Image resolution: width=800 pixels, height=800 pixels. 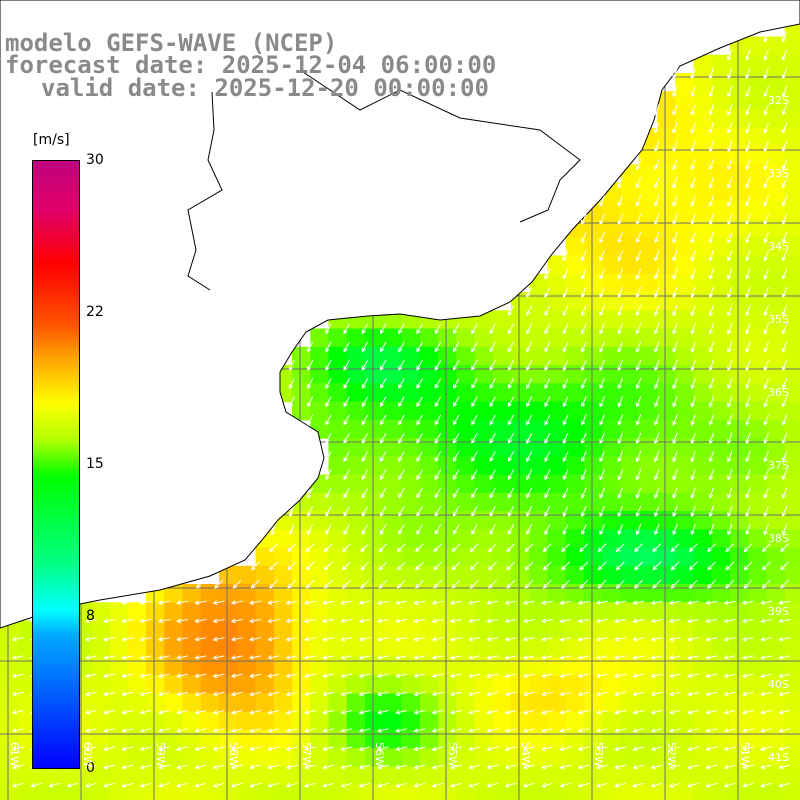 I want to click on lat-label: 39S, so click(x=778, y=611).